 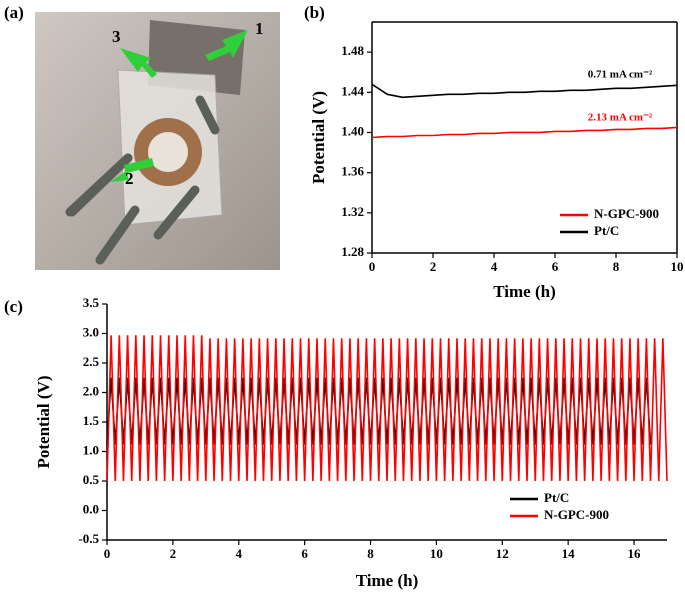 I want to click on photo-label: 2, so click(x=129, y=178).